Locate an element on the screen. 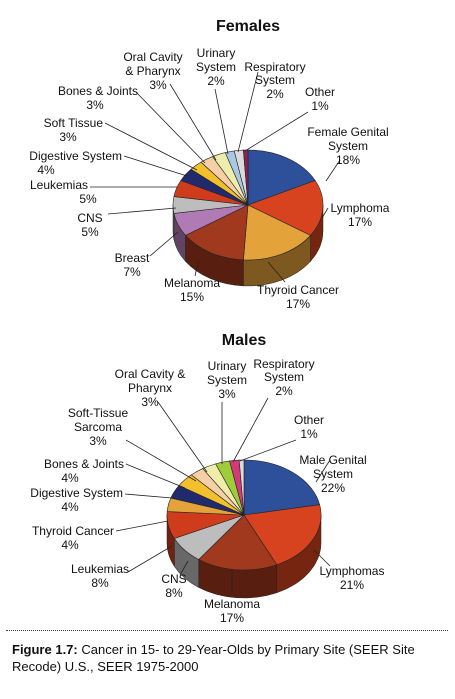 This screenshot has width=455, height=699. females-slice-label-10: & Pharynx is located at coordinates (152, 71).